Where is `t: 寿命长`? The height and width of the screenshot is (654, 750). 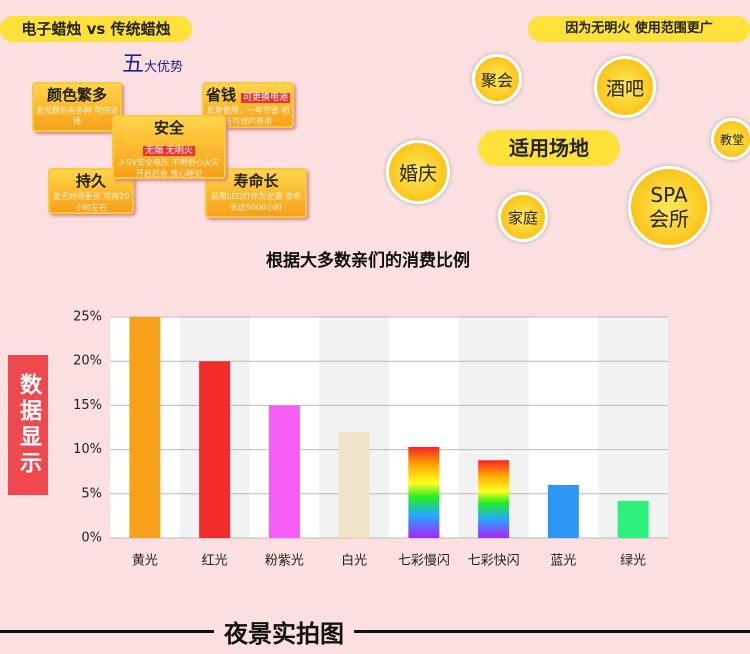 t: 寿命长 is located at coordinates (256, 181).